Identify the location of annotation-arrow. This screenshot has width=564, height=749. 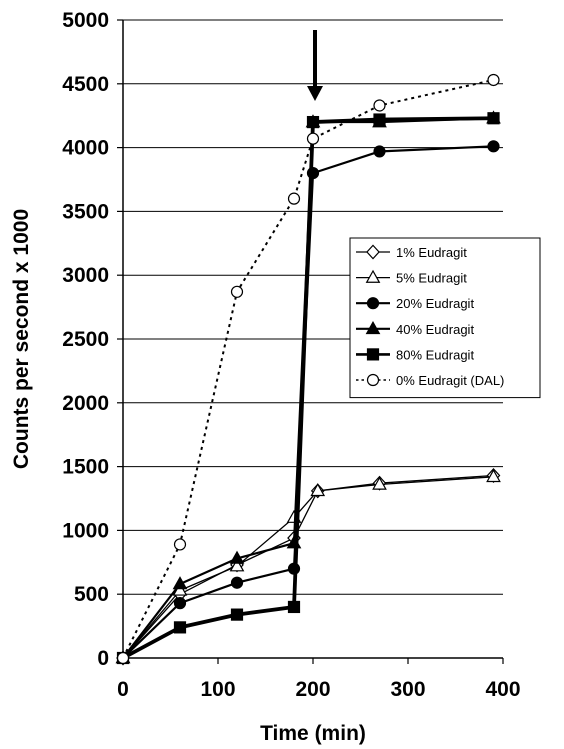
(315, 65).